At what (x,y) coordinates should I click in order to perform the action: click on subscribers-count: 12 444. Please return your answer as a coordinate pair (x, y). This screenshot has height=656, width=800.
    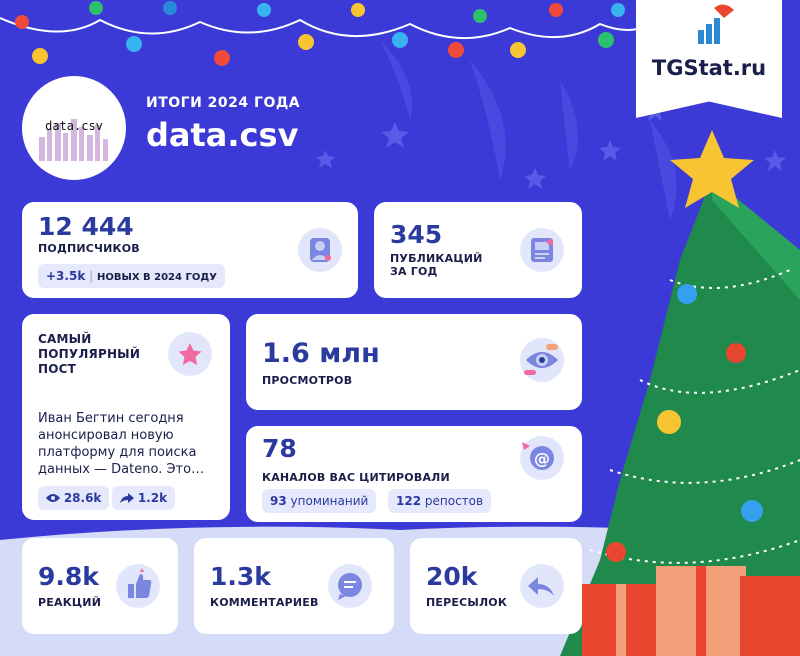
    Looking at the image, I should click on (86, 226).